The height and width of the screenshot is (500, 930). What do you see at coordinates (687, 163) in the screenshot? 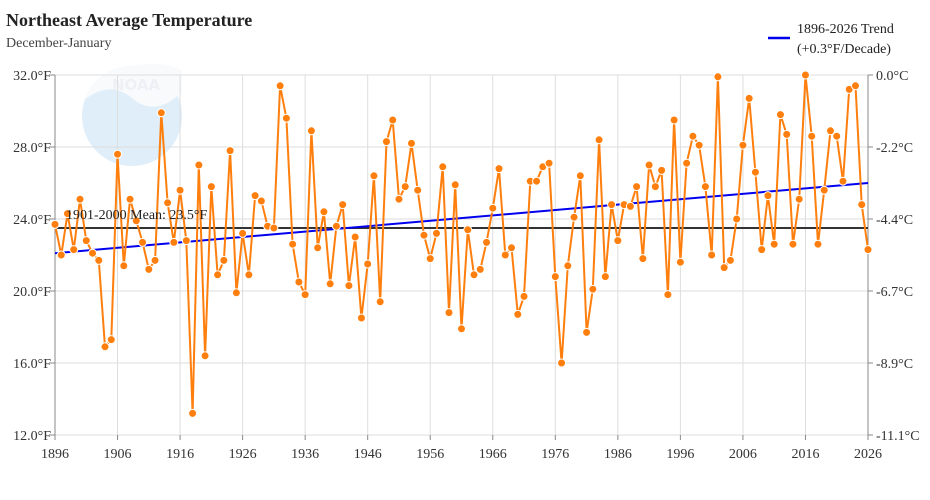
I see `data-point-1997` at bounding box center [687, 163].